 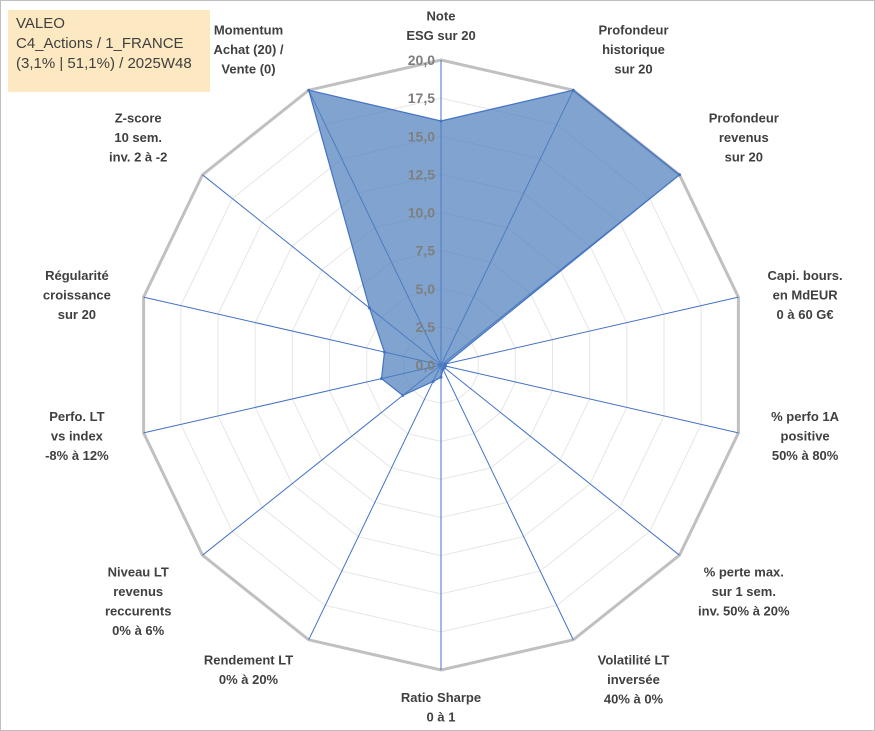 What do you see at coordinates (104, 63) in the screenshot?
I see `stock-period: (3,1% | 51,1%) / 2025W48` at bounding box center [104, 63].